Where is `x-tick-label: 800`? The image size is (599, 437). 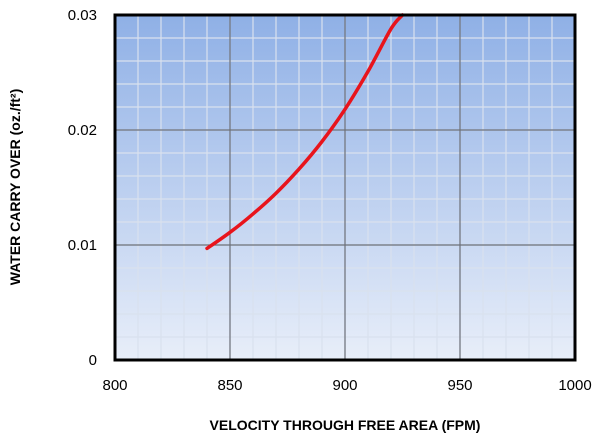 x-tick-label: 800 is located at coordinates (114, 385).